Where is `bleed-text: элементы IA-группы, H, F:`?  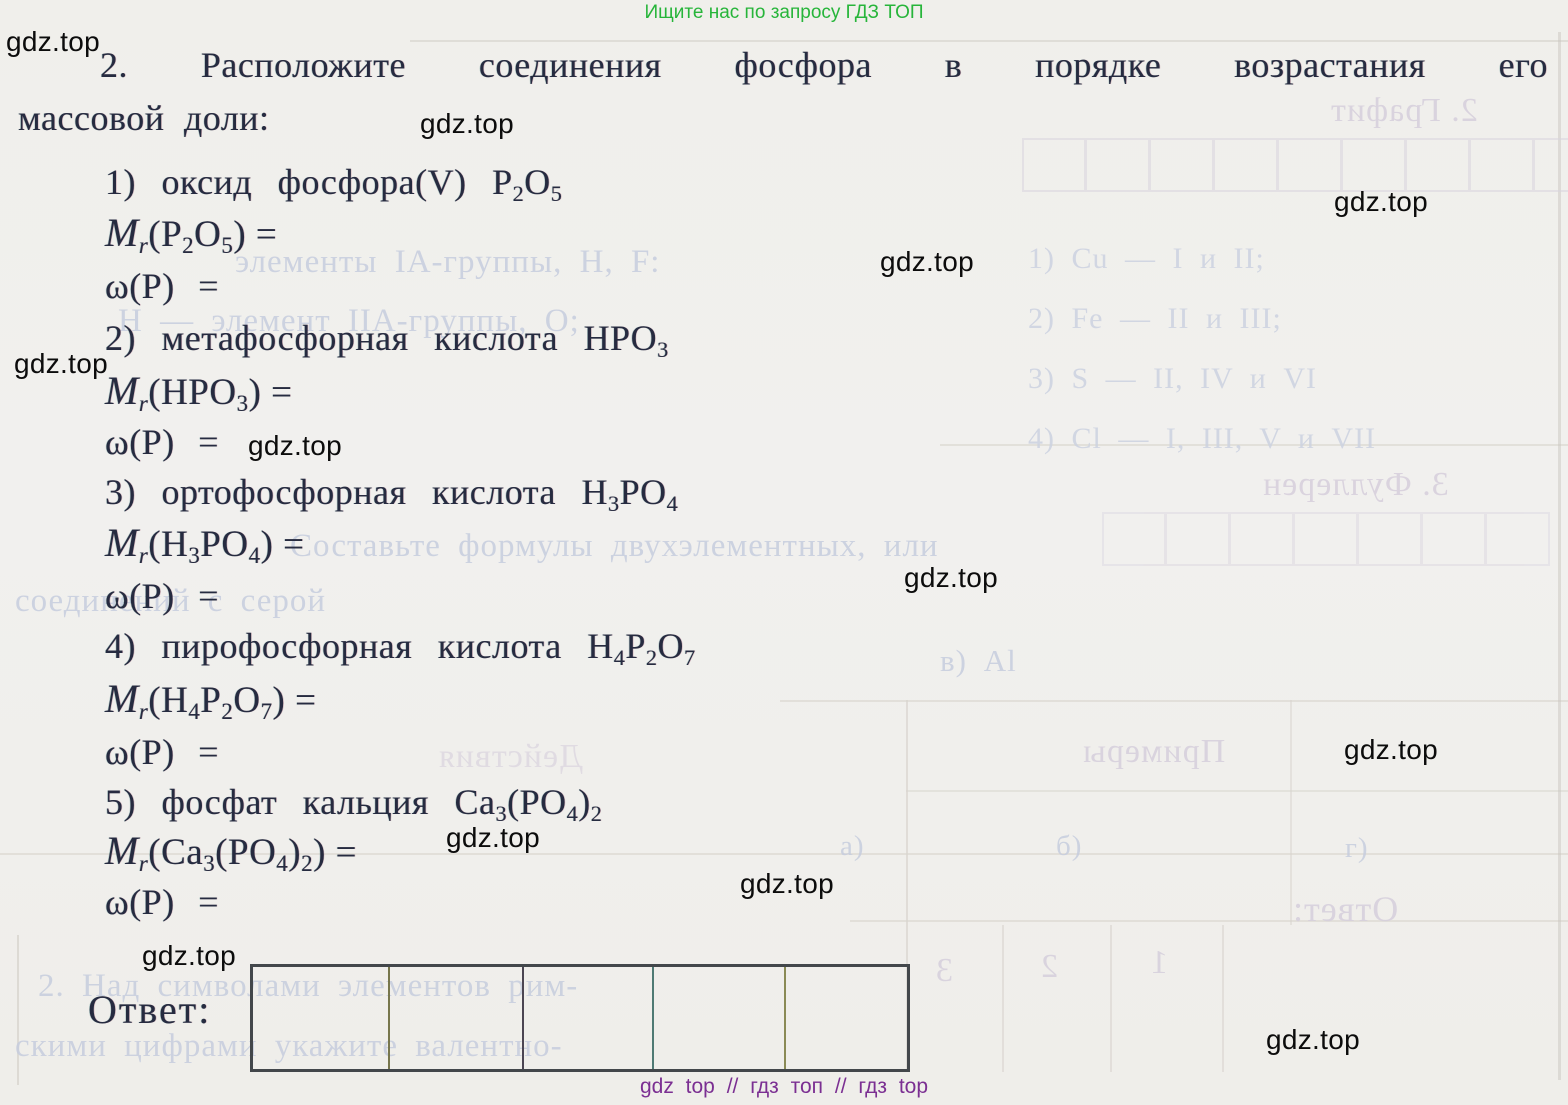 bleed-text: элементы IA-группы, H, F: is located at coordinates (448, 262).